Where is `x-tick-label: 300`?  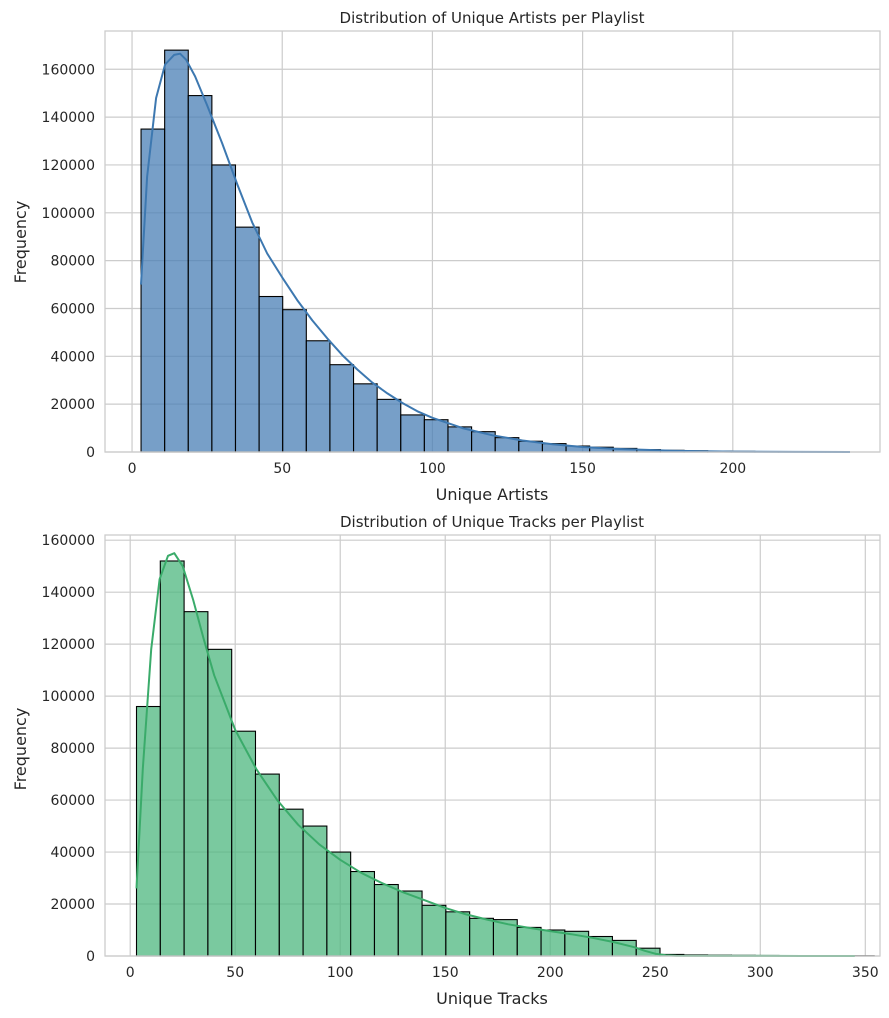 x-tick-label: 300 is located at coordinates (760, 973).